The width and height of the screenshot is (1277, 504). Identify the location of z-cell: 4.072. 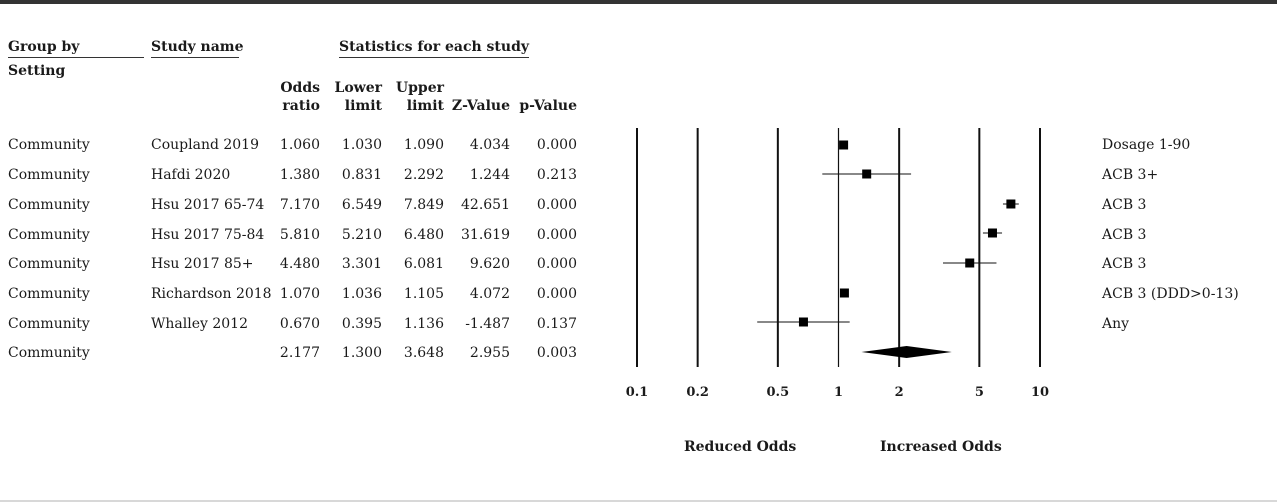
(489, 294).